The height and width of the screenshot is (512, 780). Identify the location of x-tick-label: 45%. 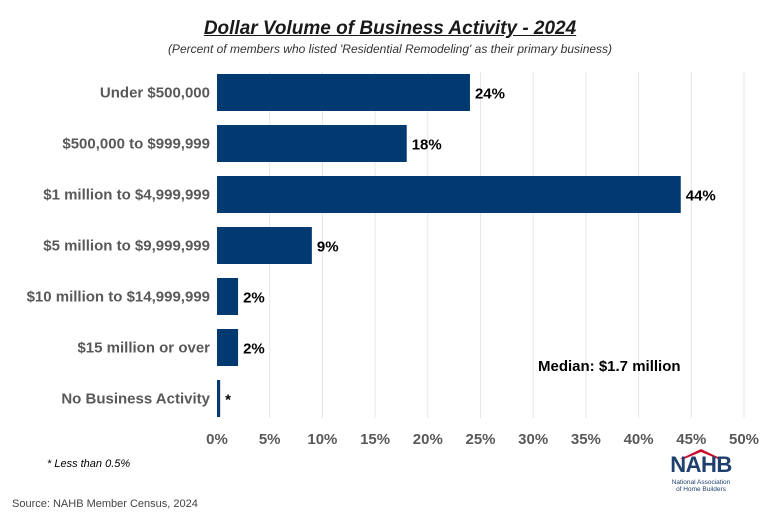
(691, 439).